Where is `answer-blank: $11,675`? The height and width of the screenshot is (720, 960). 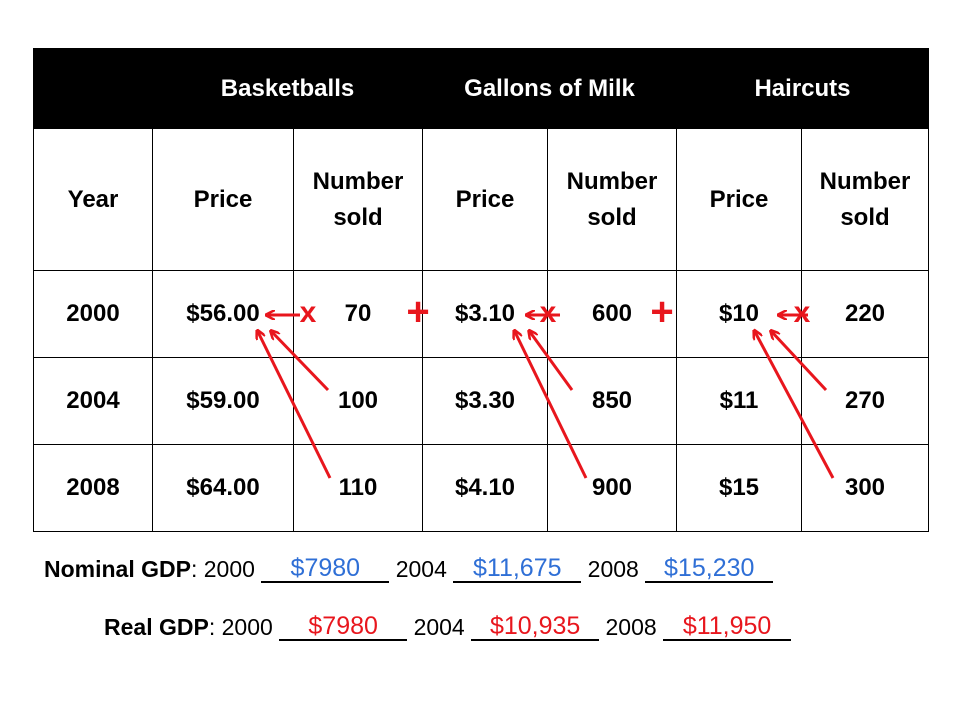
answer-blank: $11,675 is located at coordinates (517, 568).